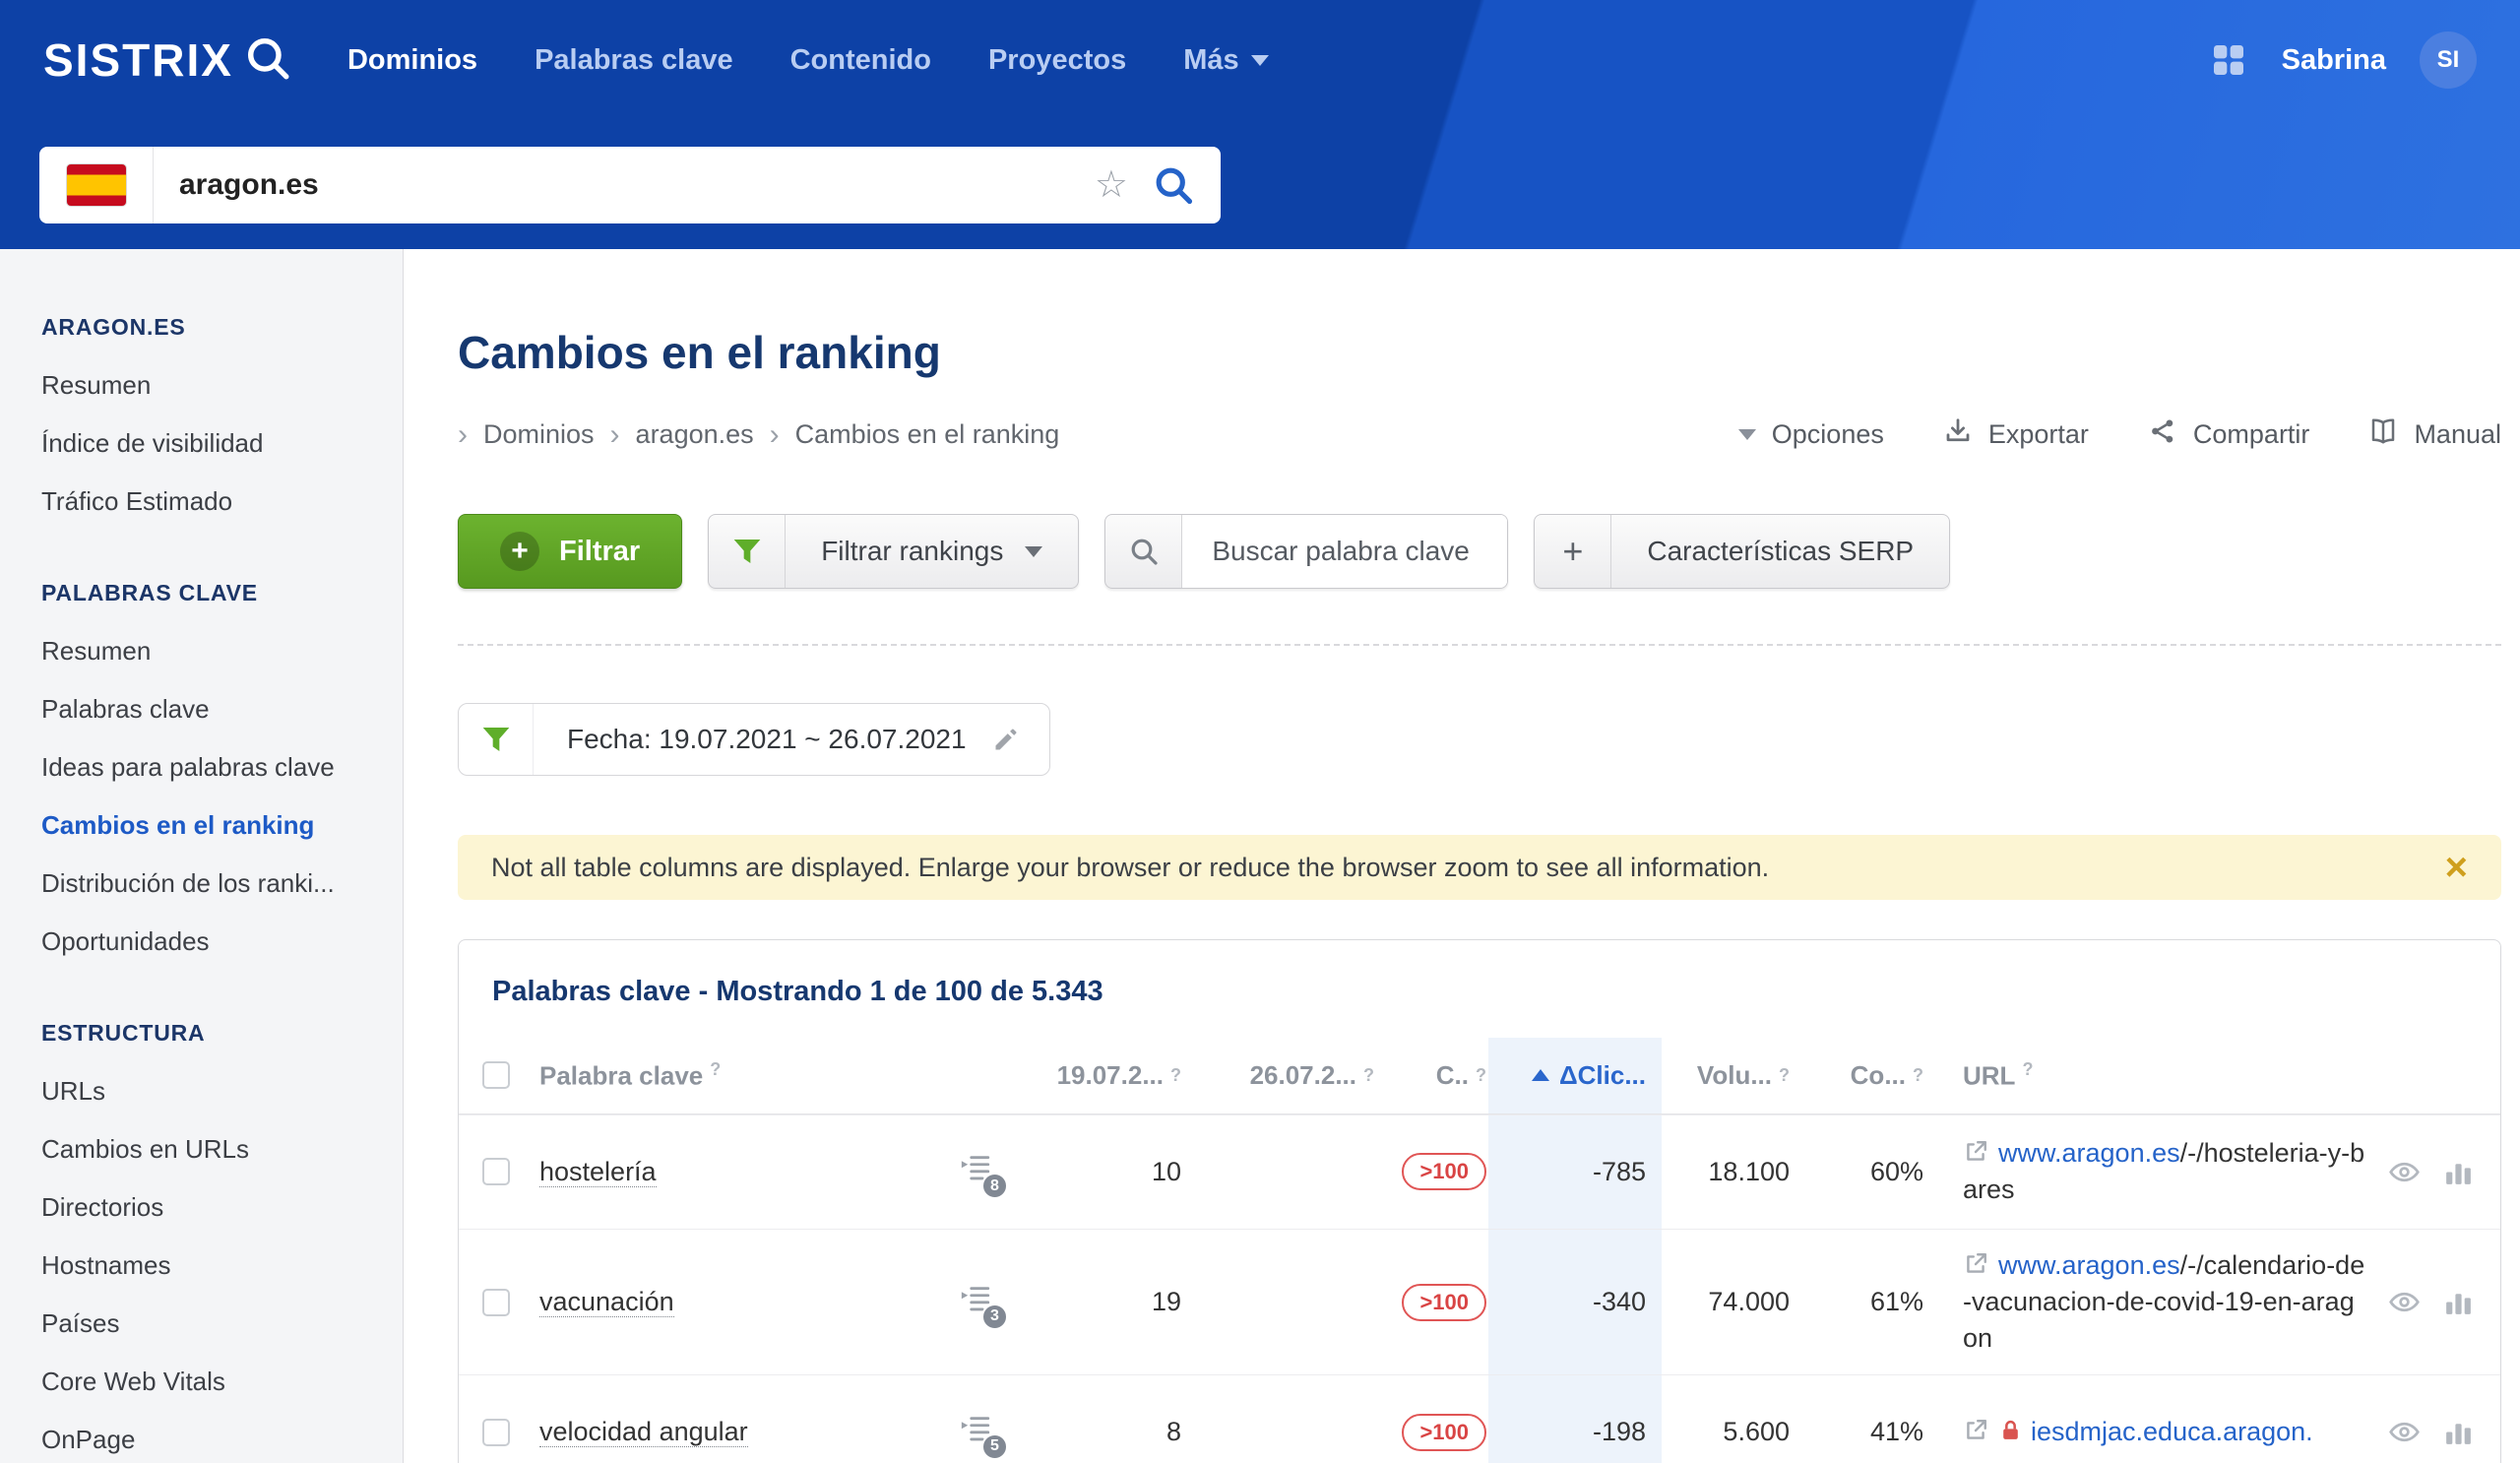 Image resolution: width=2520 pixels, height=1463 pixels. I want to click on url-path: /-/hosteleria-y-bares, so click(2164, 1171).